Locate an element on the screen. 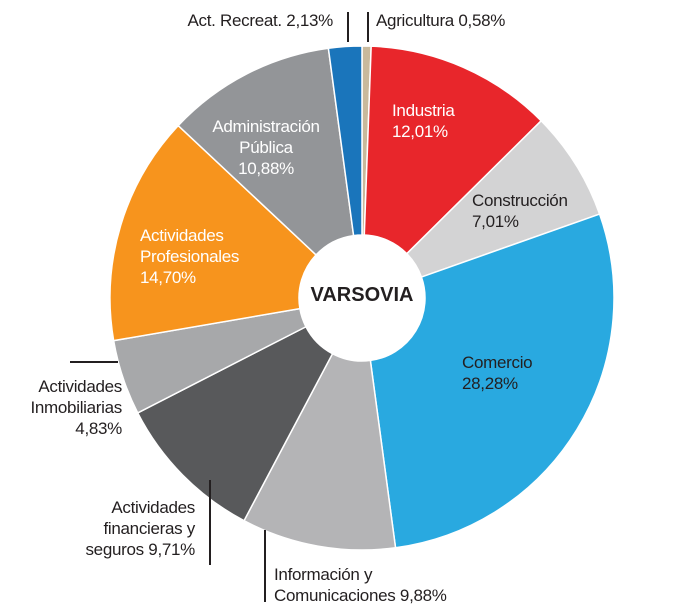  slice-label: Administración Pública 10,88% is located at coordinates (266, 147).